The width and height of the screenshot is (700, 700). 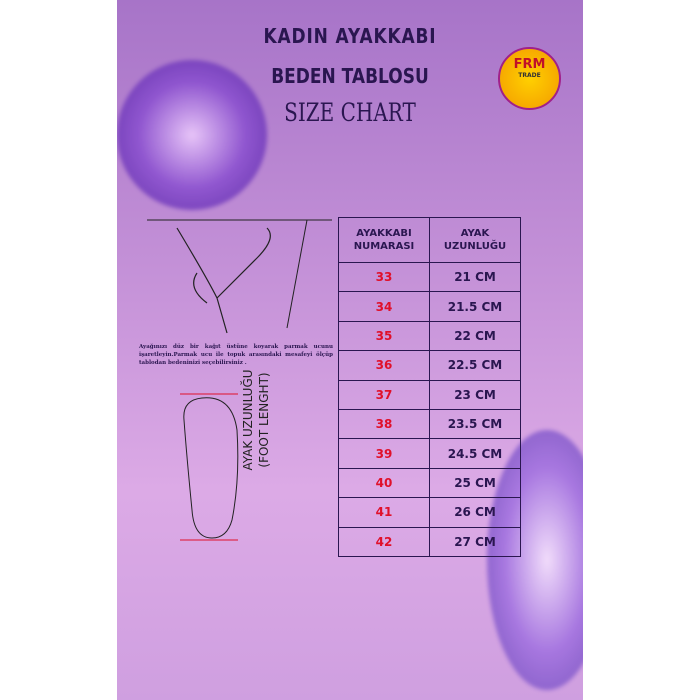 What do you see at coordinates (475, 394) in the screenshot?
I see `foot-length: 23 CM` at bounding box center [475, 394].